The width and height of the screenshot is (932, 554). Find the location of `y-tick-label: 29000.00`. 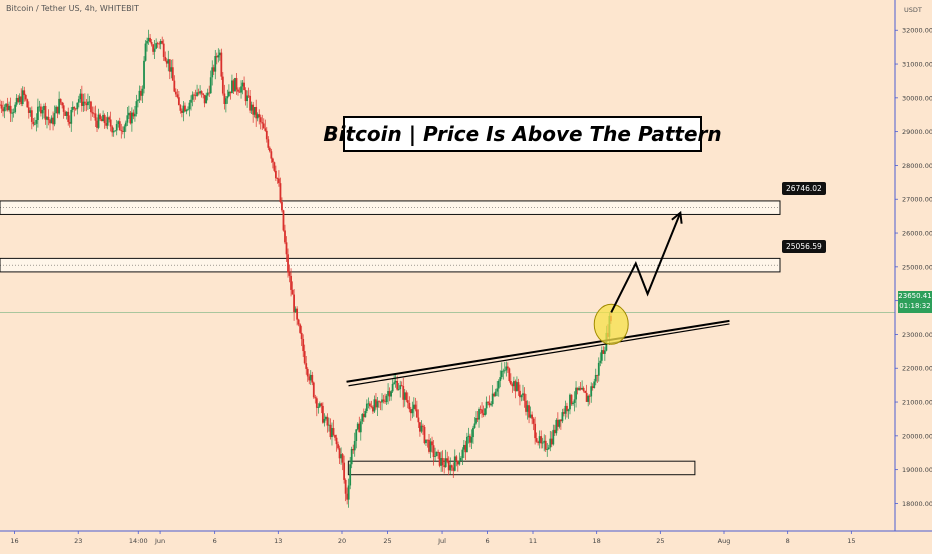

y-tick-label: 29000.00 is located at coordinates (917, 132).